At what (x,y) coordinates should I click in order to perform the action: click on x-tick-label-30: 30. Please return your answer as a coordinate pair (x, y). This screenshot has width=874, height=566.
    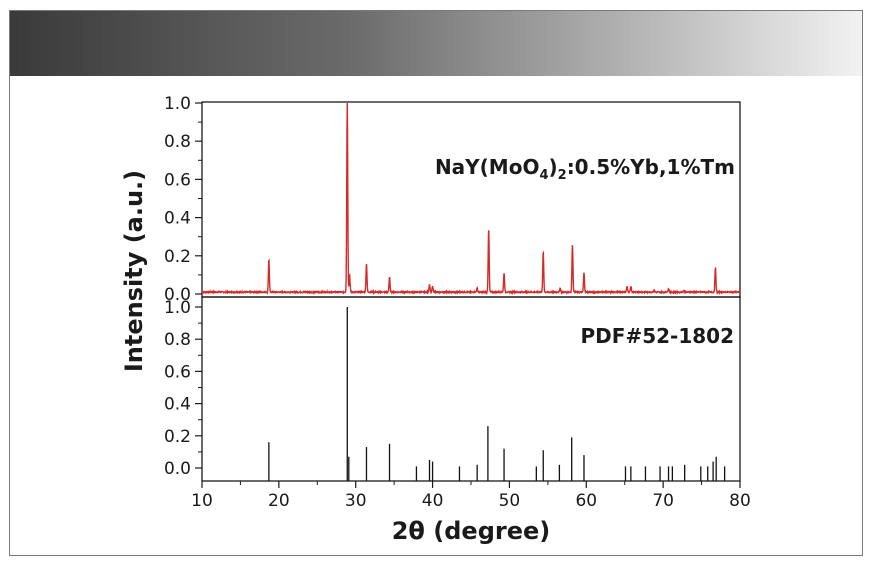
    Looking at the image, I should click on (356, 501).